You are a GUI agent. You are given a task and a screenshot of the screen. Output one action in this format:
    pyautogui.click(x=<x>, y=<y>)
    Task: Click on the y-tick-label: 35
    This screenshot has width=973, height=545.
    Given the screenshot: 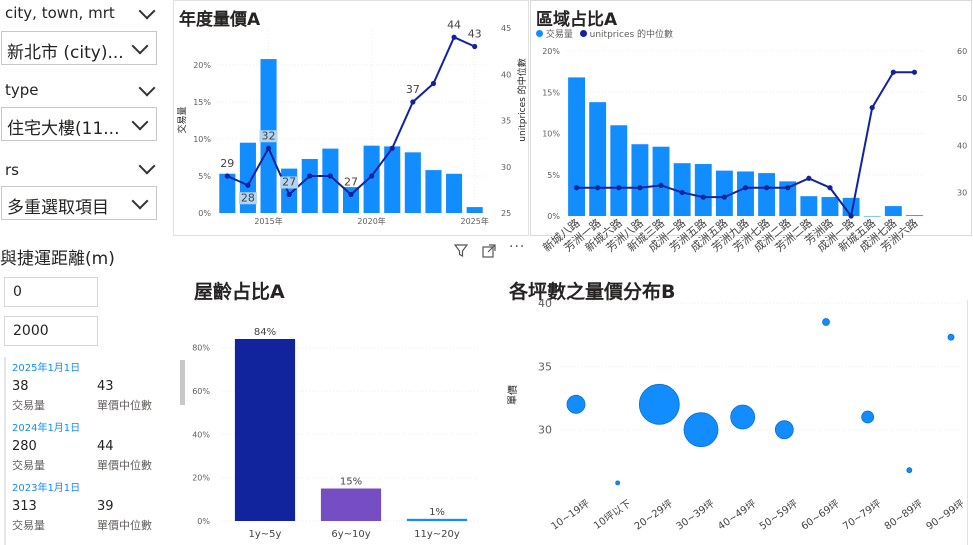 What is the action you would take?
    pyautogui.click(x=545, y=366)
    